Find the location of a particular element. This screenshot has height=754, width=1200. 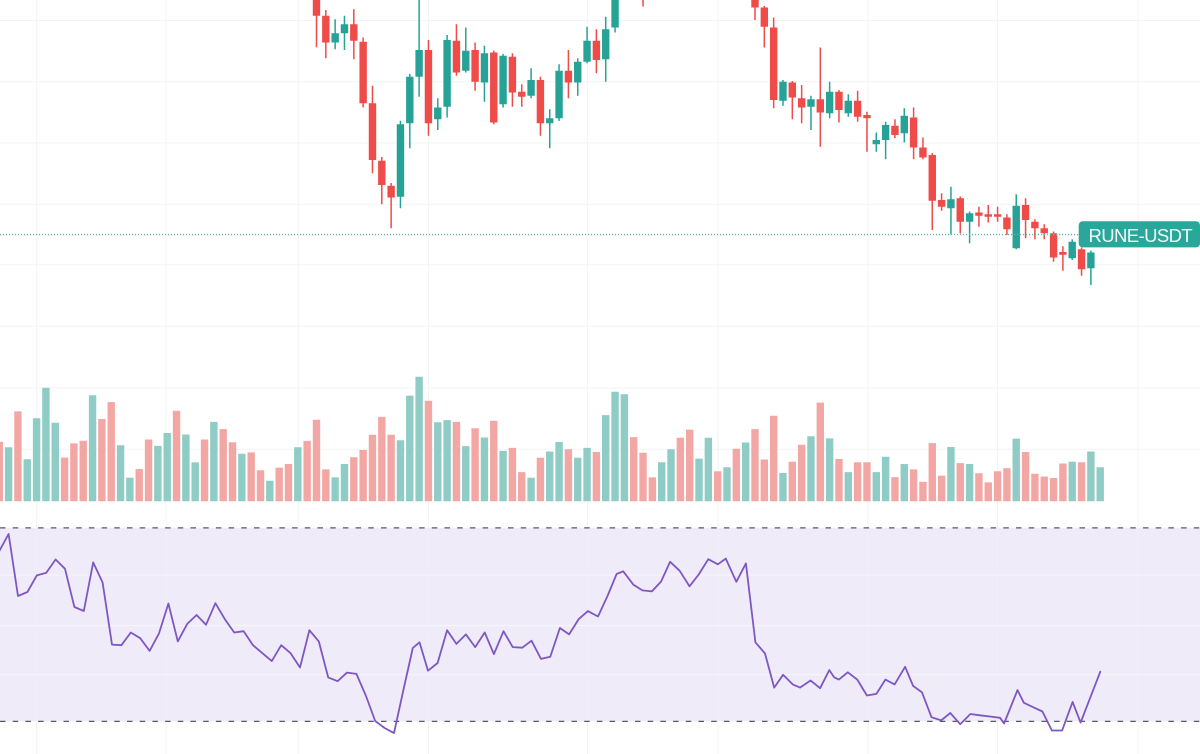

svg-text: RUNE-USDT is located at coordinates (1141, 235).